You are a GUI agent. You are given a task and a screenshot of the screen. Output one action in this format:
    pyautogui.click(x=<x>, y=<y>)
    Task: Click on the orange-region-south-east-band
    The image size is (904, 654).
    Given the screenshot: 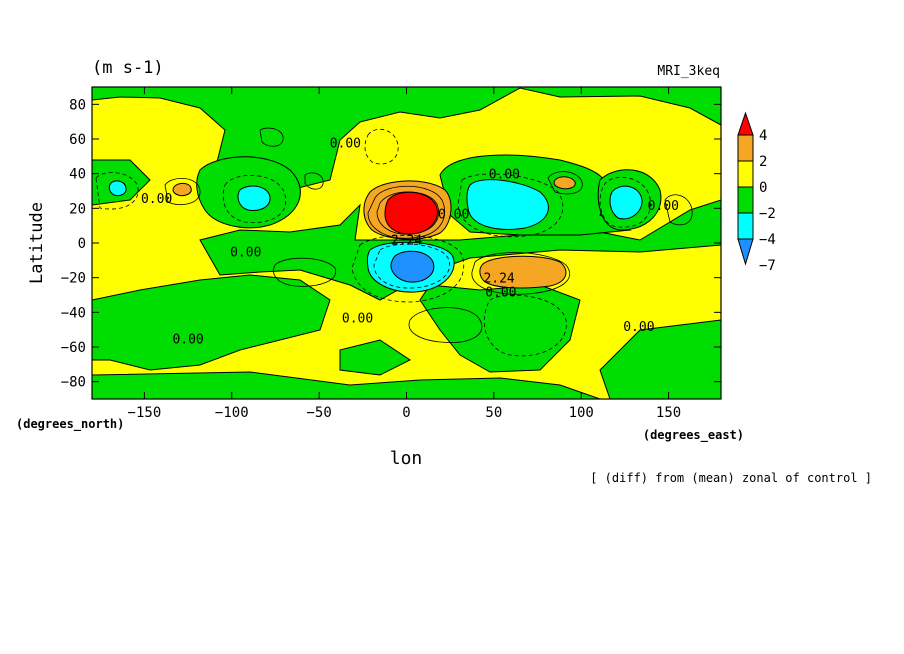 What is the action you would take?
    pyautogui.click(x=523, y=272)
    